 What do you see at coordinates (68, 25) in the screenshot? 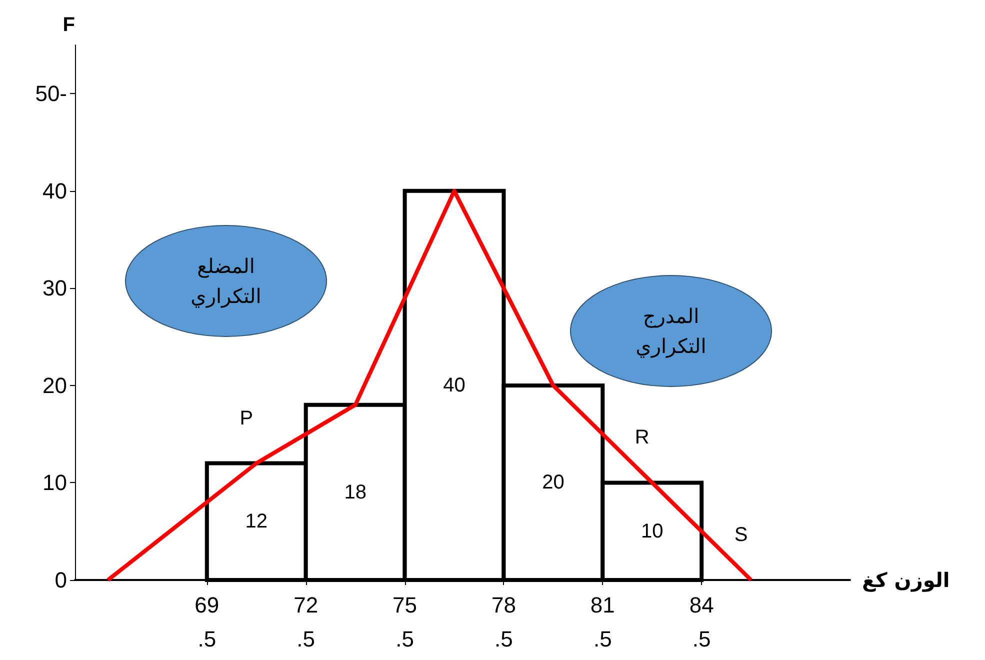
I see `y-axis-title: F` at bounding box center [68, 25].